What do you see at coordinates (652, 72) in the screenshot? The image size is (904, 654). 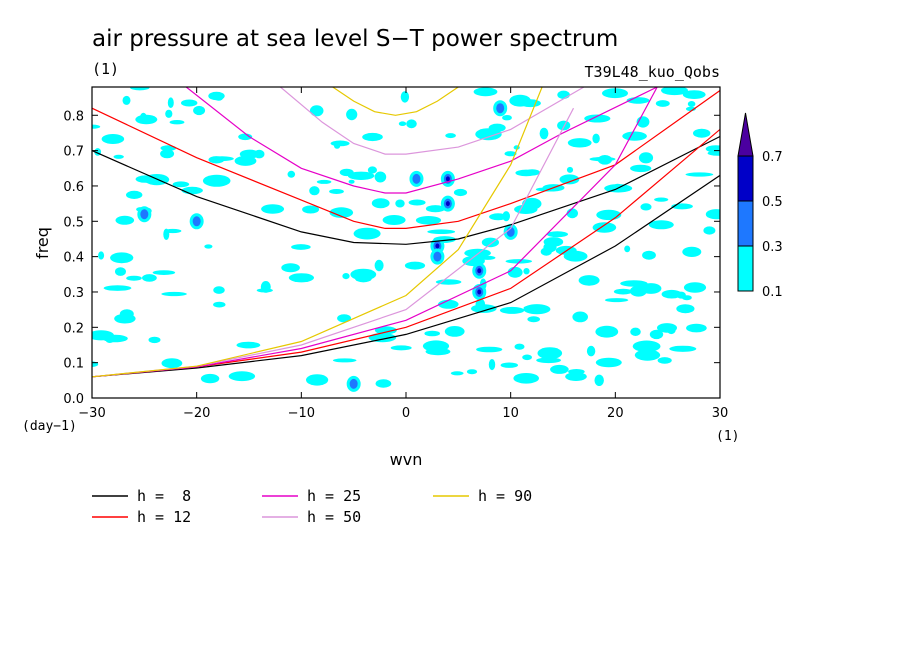 I see `subtitle-right: T39L48_kuo_Qobs` at bounding box center [652, 72].